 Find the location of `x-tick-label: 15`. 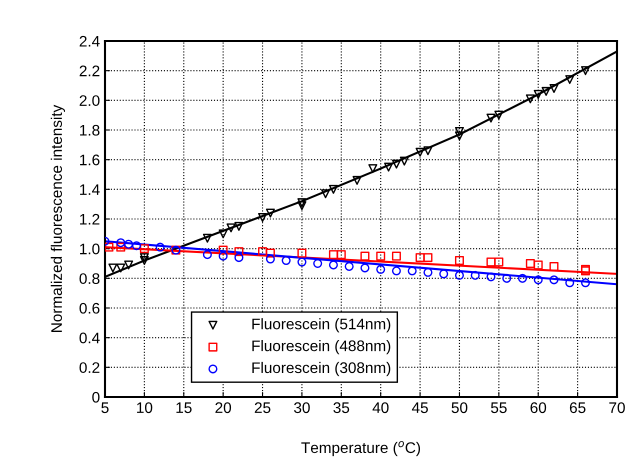

x-tick-label: 15 is located at coordinates (184, 408).